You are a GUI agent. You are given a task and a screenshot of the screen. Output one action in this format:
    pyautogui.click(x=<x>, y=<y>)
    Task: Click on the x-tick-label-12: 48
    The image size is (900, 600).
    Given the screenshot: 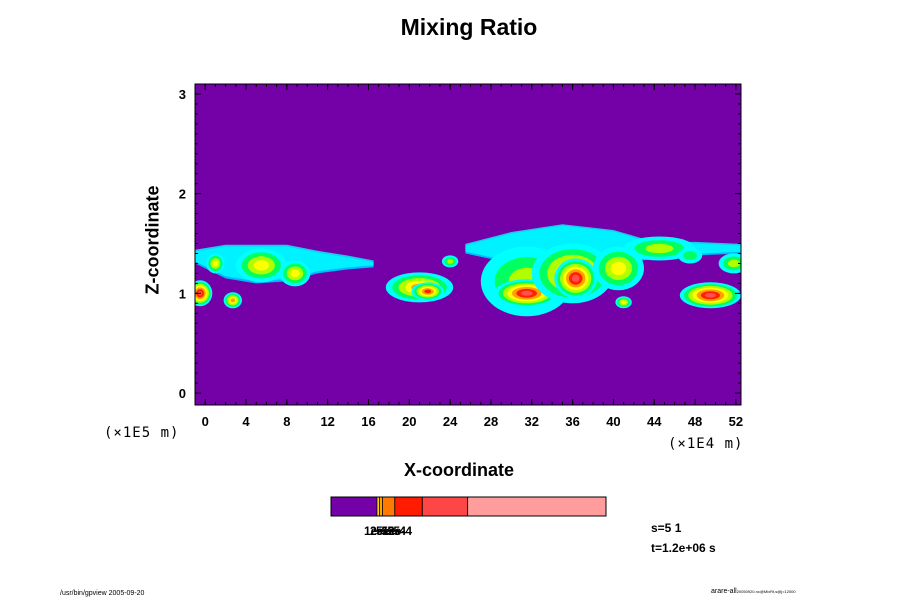 What is the action you would take?
    pyautogui.click(x=695, y=421)
    